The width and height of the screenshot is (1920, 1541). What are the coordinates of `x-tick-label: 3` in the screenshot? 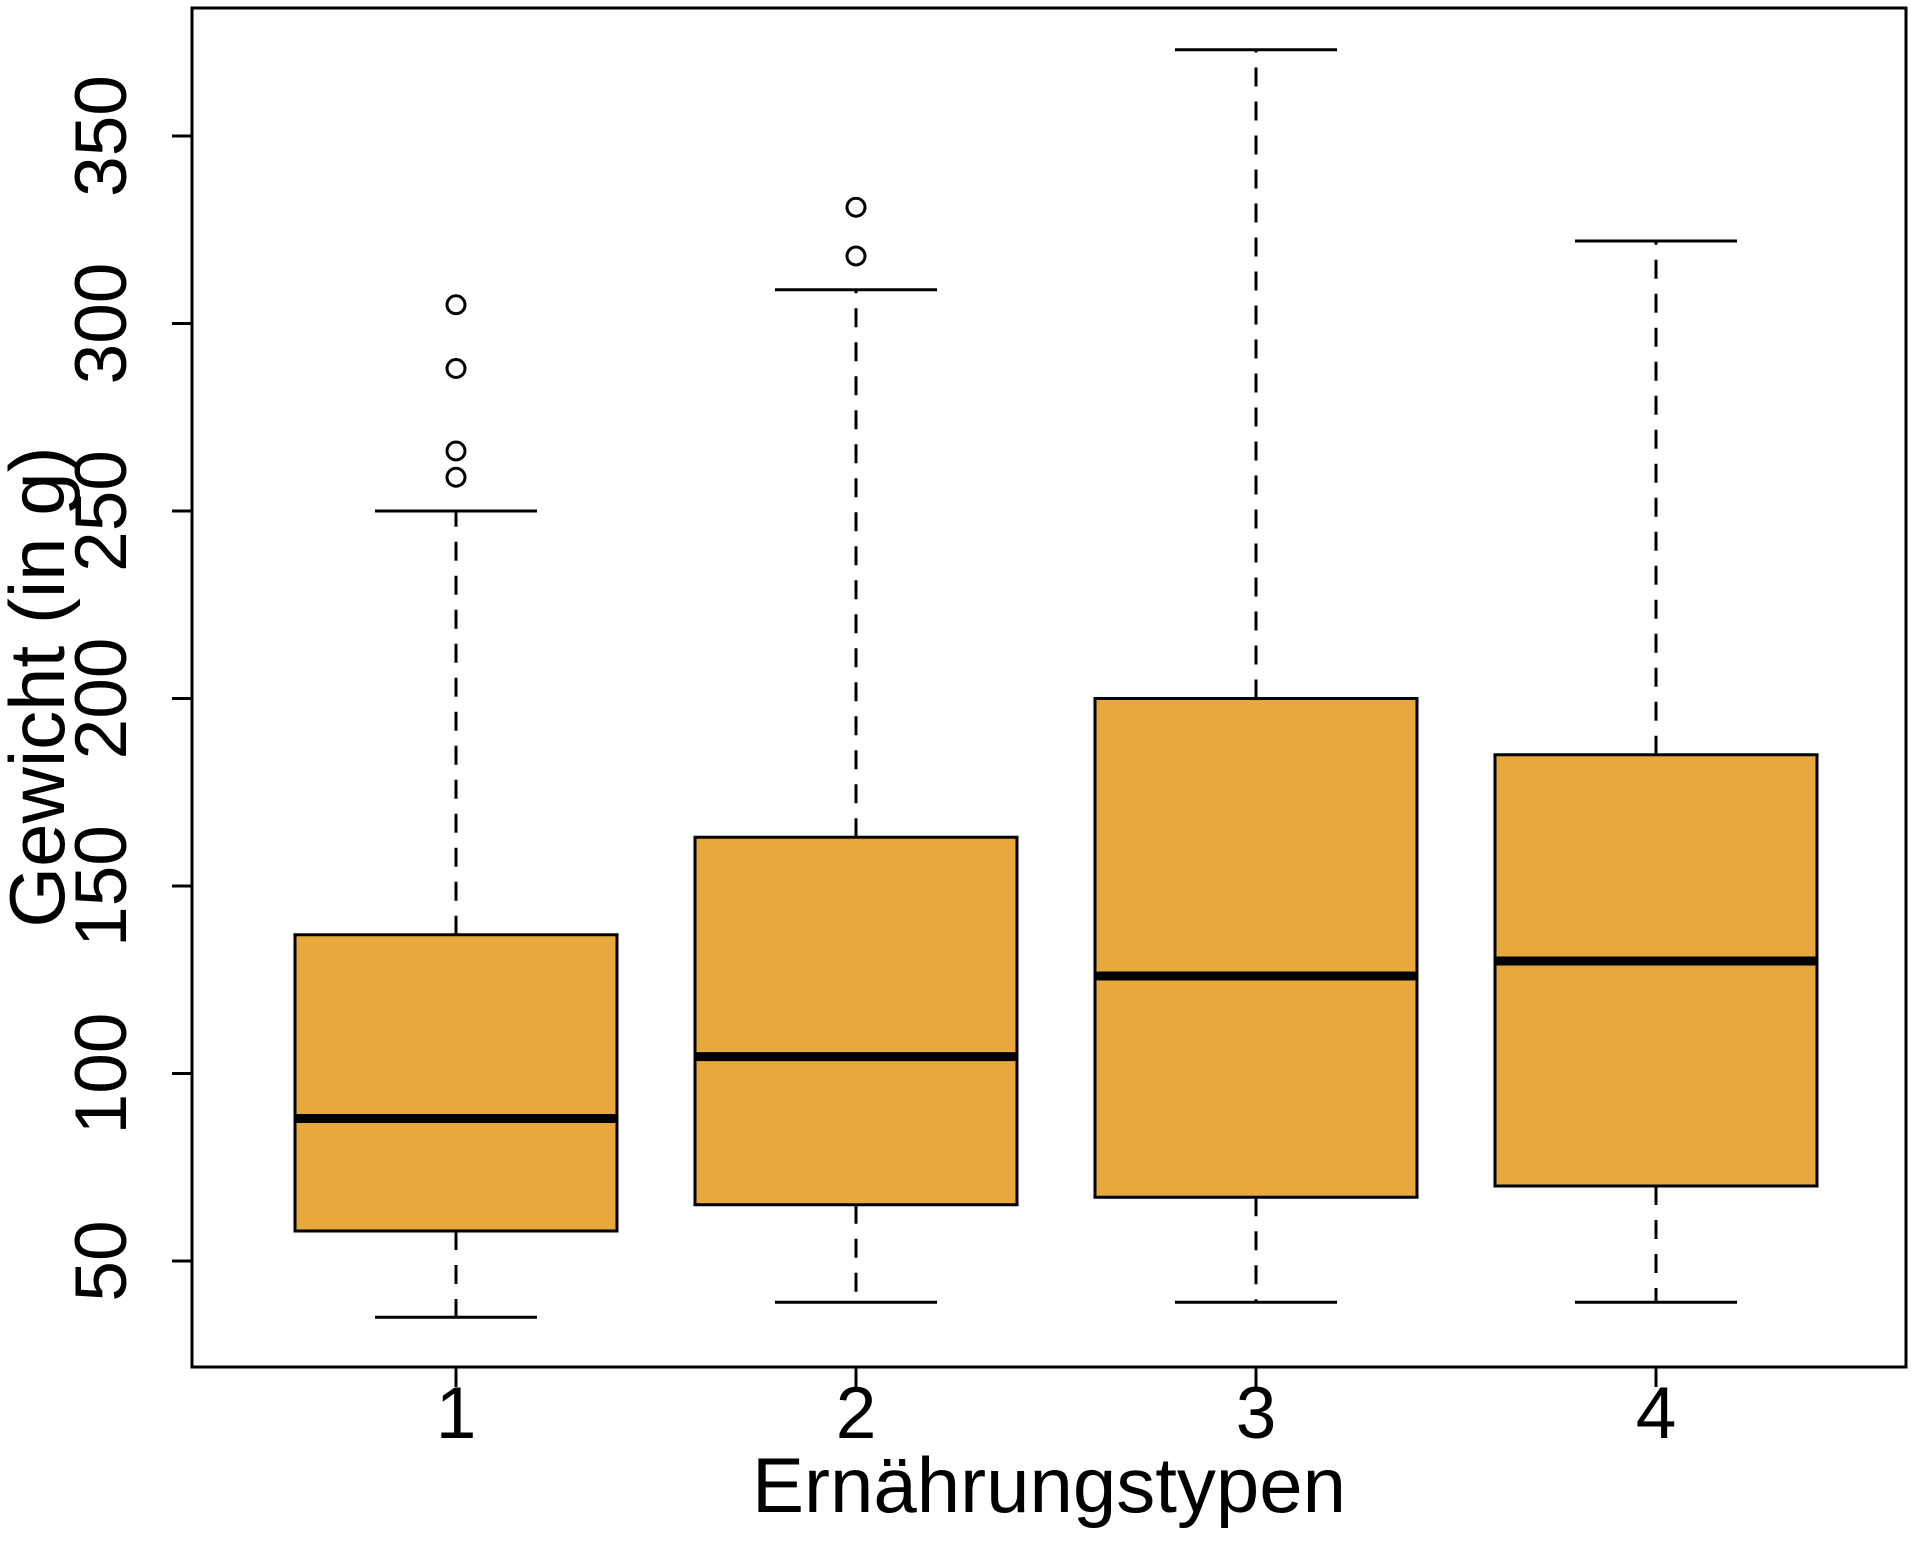 It's located at (1256, 1413).